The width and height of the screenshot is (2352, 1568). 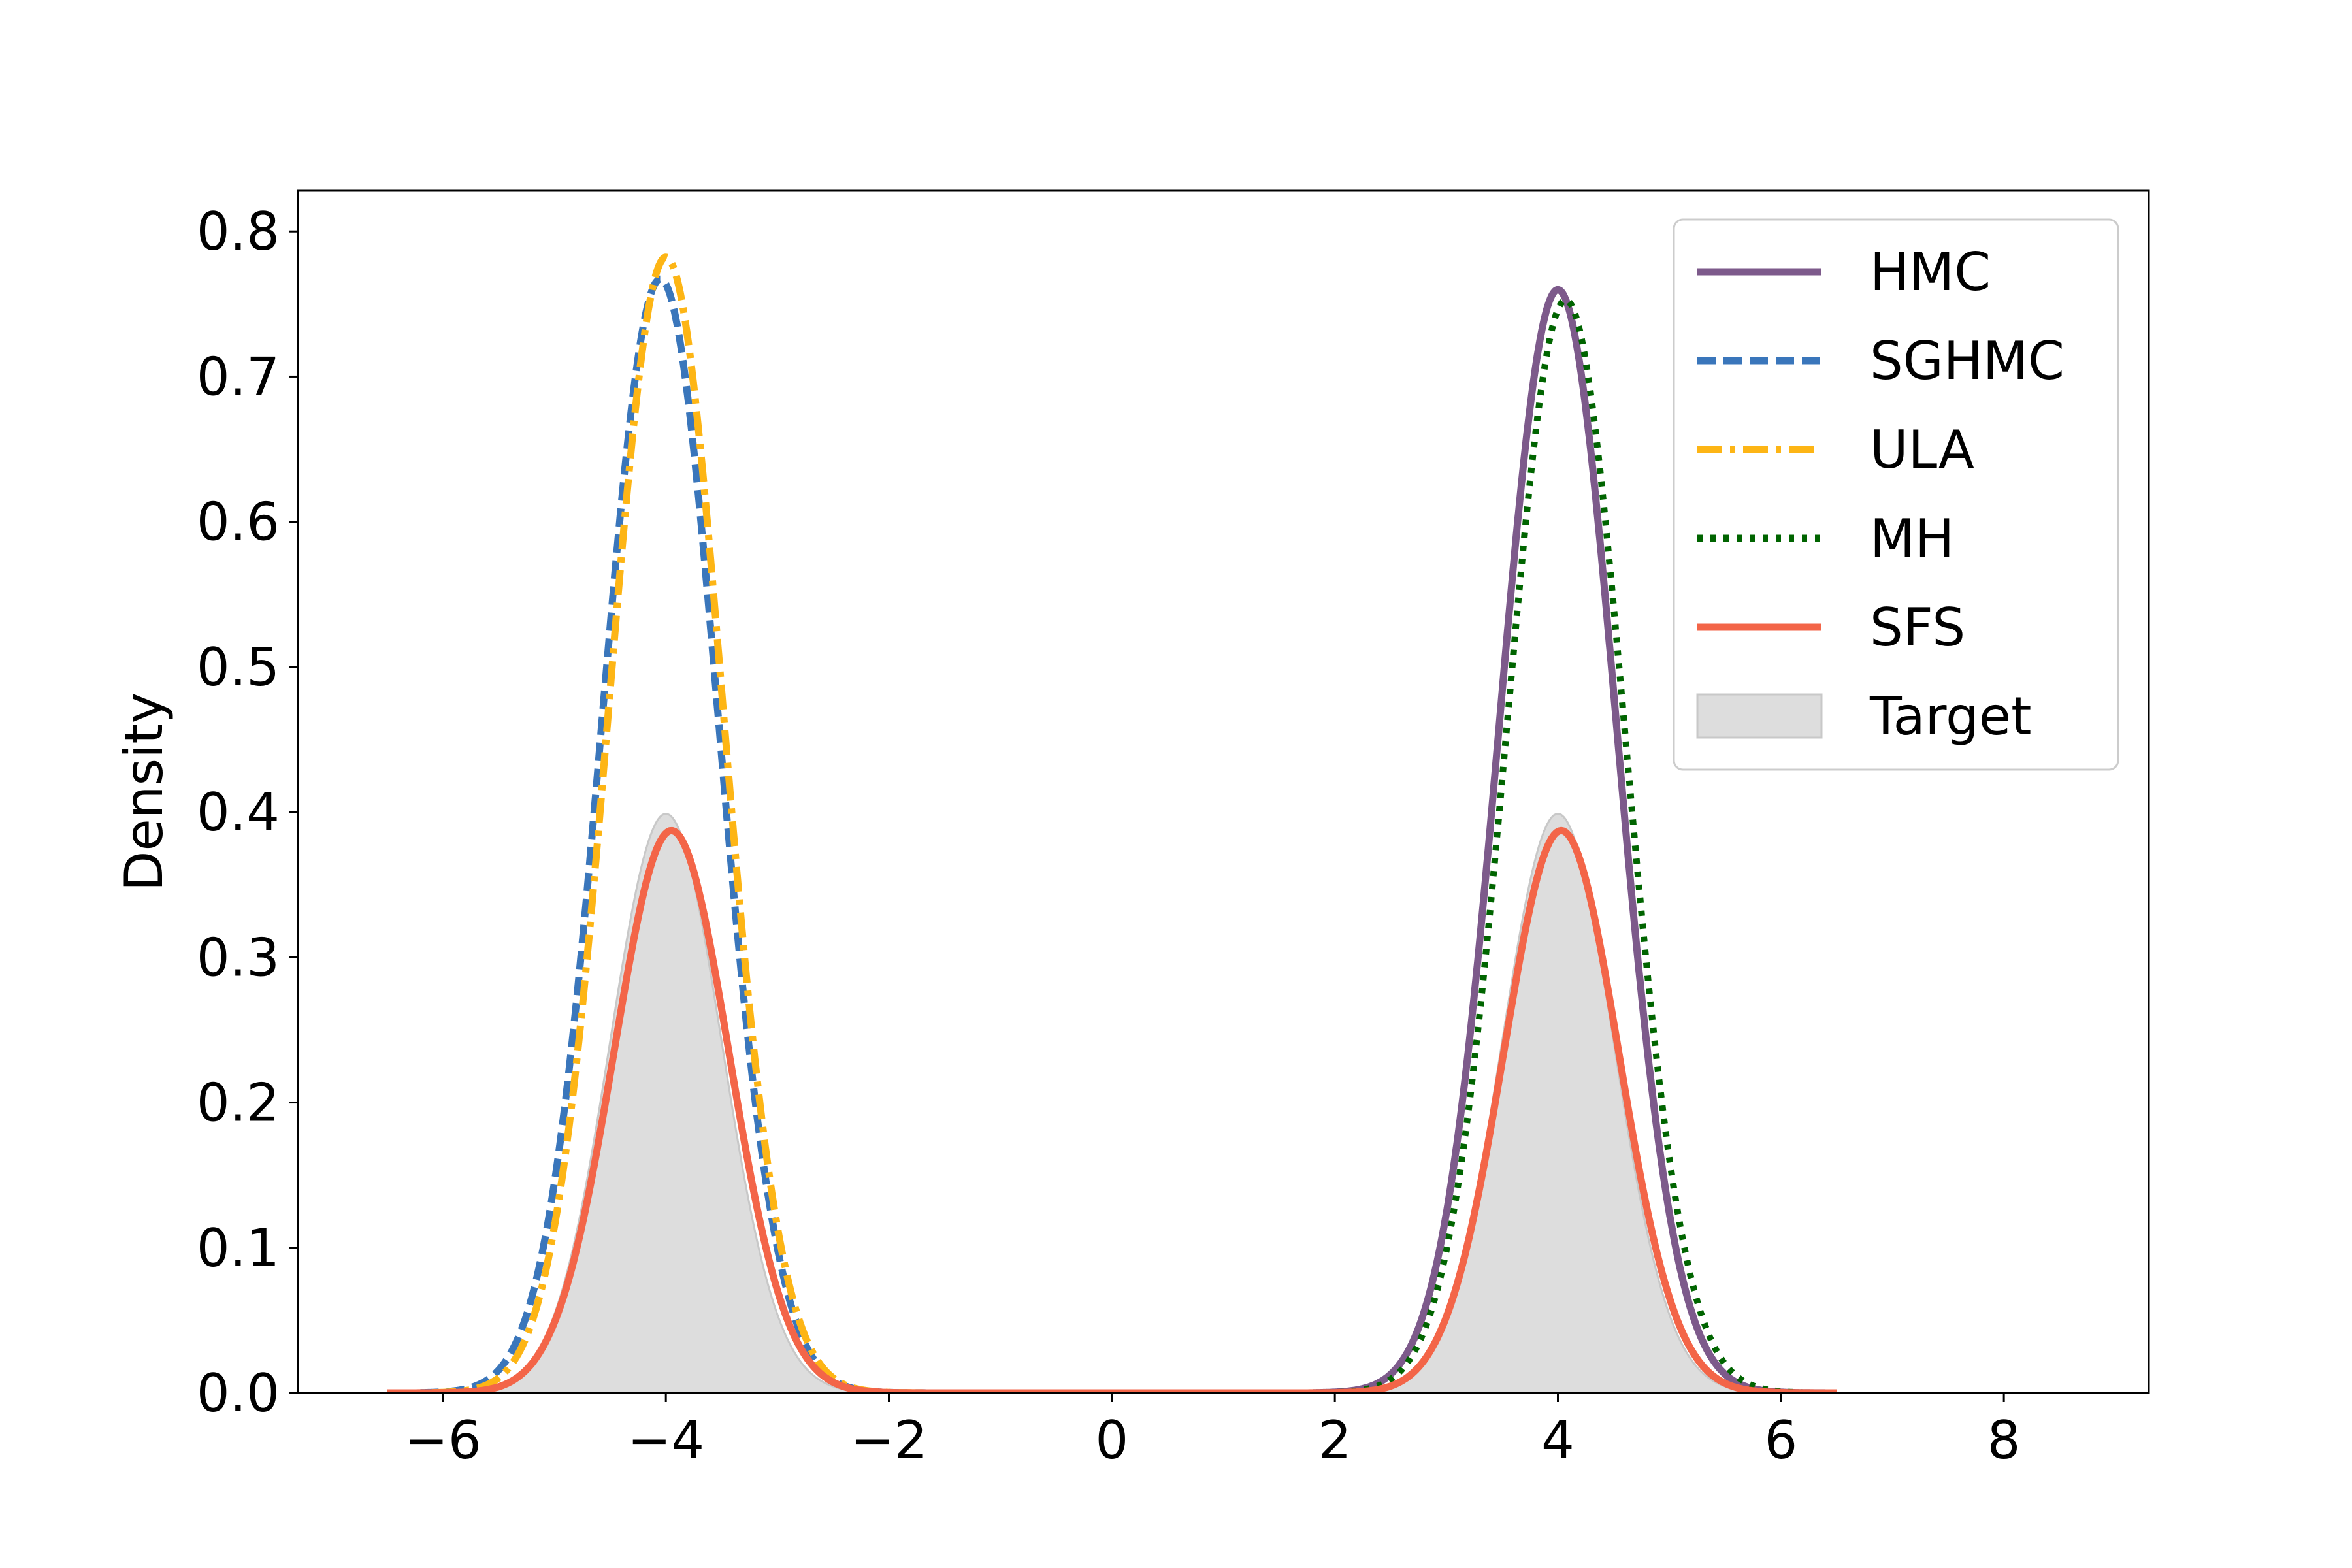 I want to click on legend-label: Target, so click(x=1950, y=716).